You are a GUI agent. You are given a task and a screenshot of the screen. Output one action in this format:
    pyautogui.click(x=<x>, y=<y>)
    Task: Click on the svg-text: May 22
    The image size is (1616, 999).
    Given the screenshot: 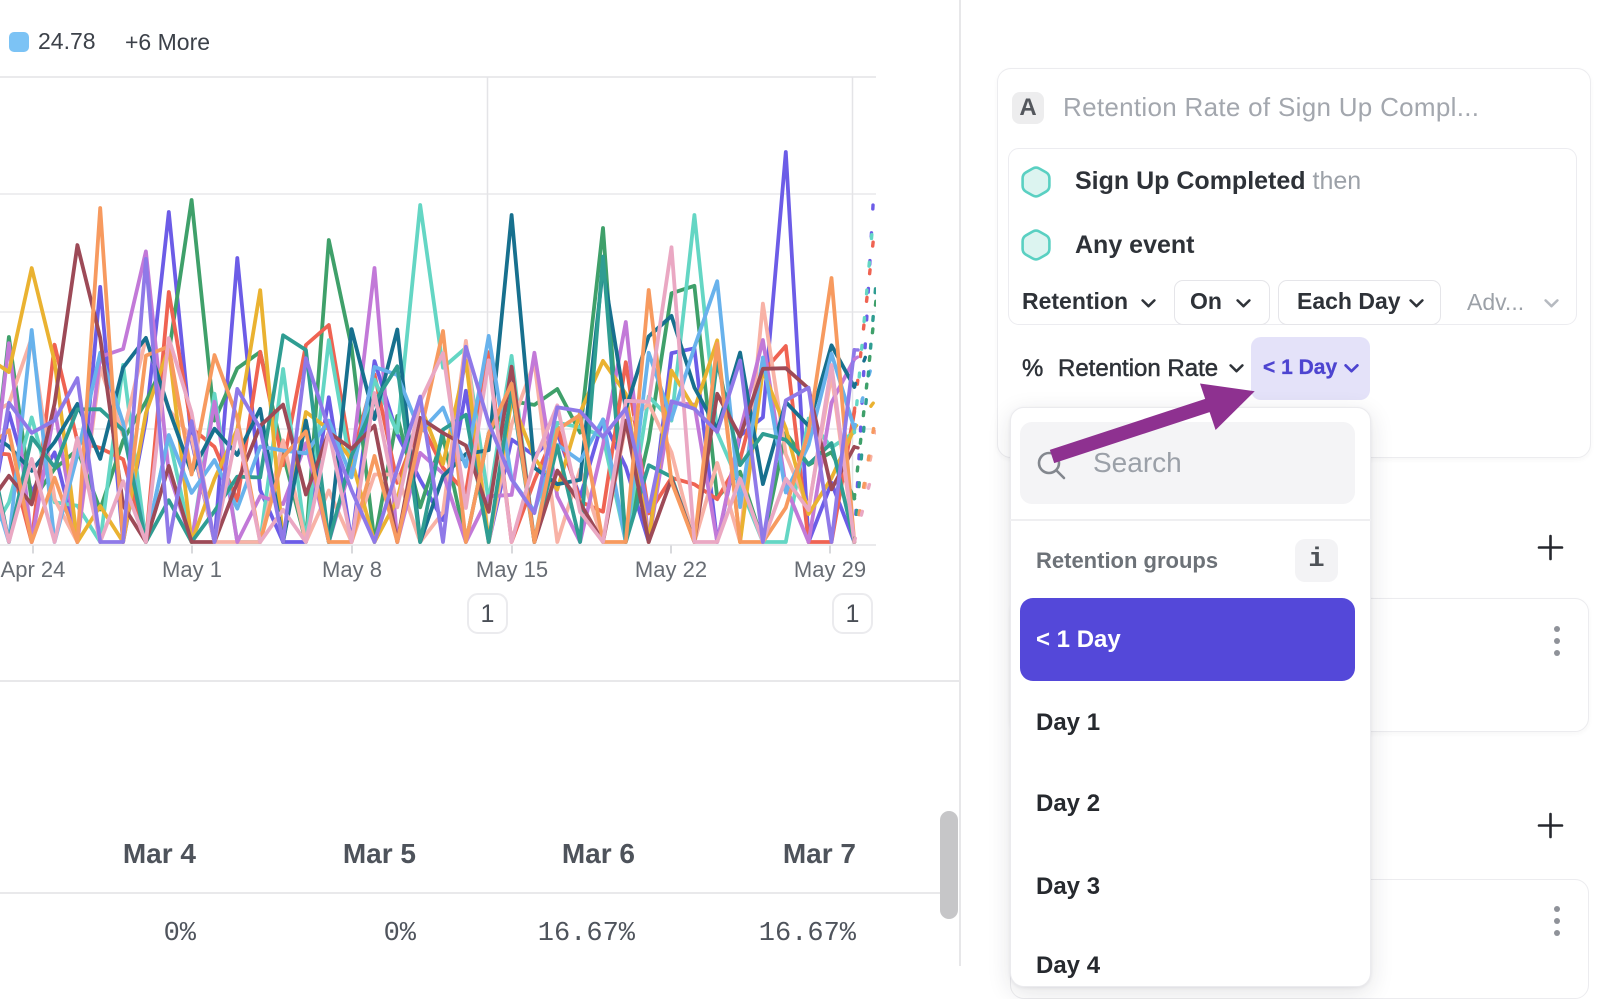 What is the action you would take?
    pyautogui.click(x=671, y=569)
    